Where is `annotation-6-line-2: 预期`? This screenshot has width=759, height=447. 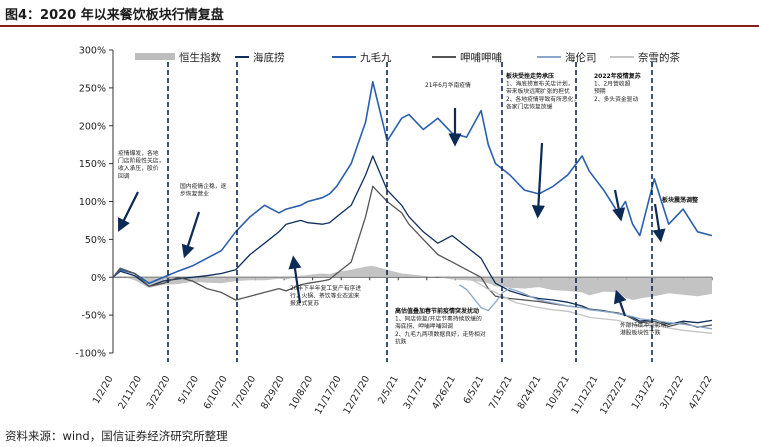
annotation-6-line-2: 预期 is located at coordinates (600, 91).